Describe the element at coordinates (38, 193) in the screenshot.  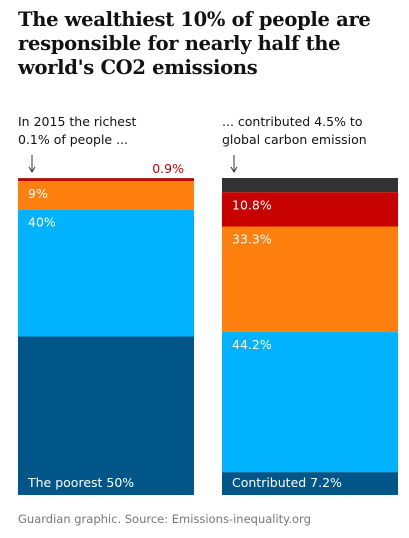
I see `value-label: 9%` at that location.